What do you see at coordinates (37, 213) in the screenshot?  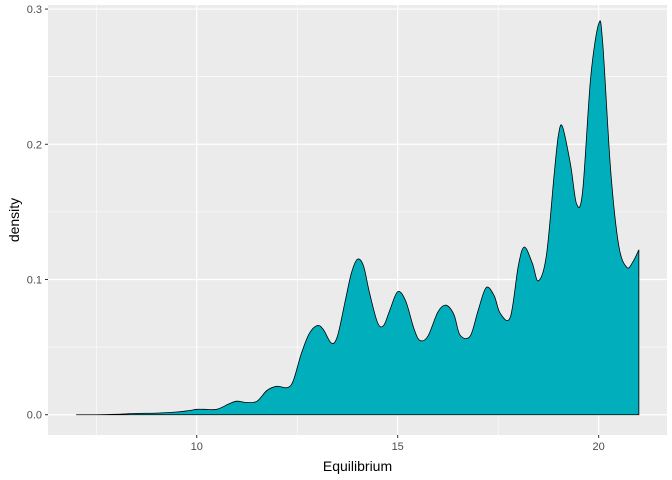 I see `y-axis: 0.0 0.1 0.2 0.3` at bounding box center [37, 213].